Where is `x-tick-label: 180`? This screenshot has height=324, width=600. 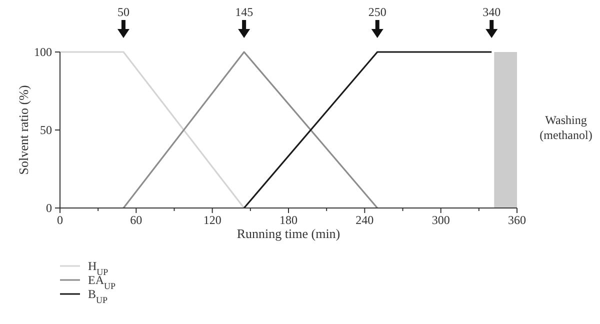
x-tick-label: 180 is located at coordinates (289, 220).